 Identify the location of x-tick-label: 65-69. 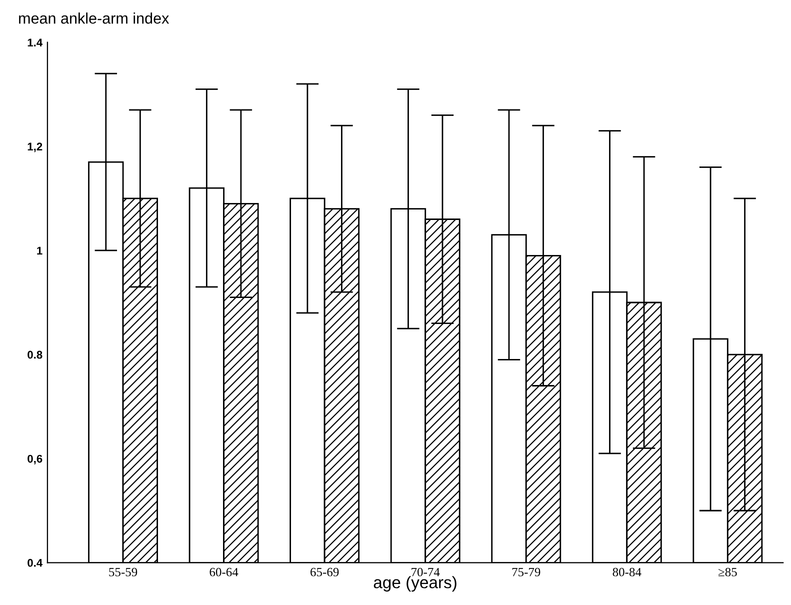
(324, 572).